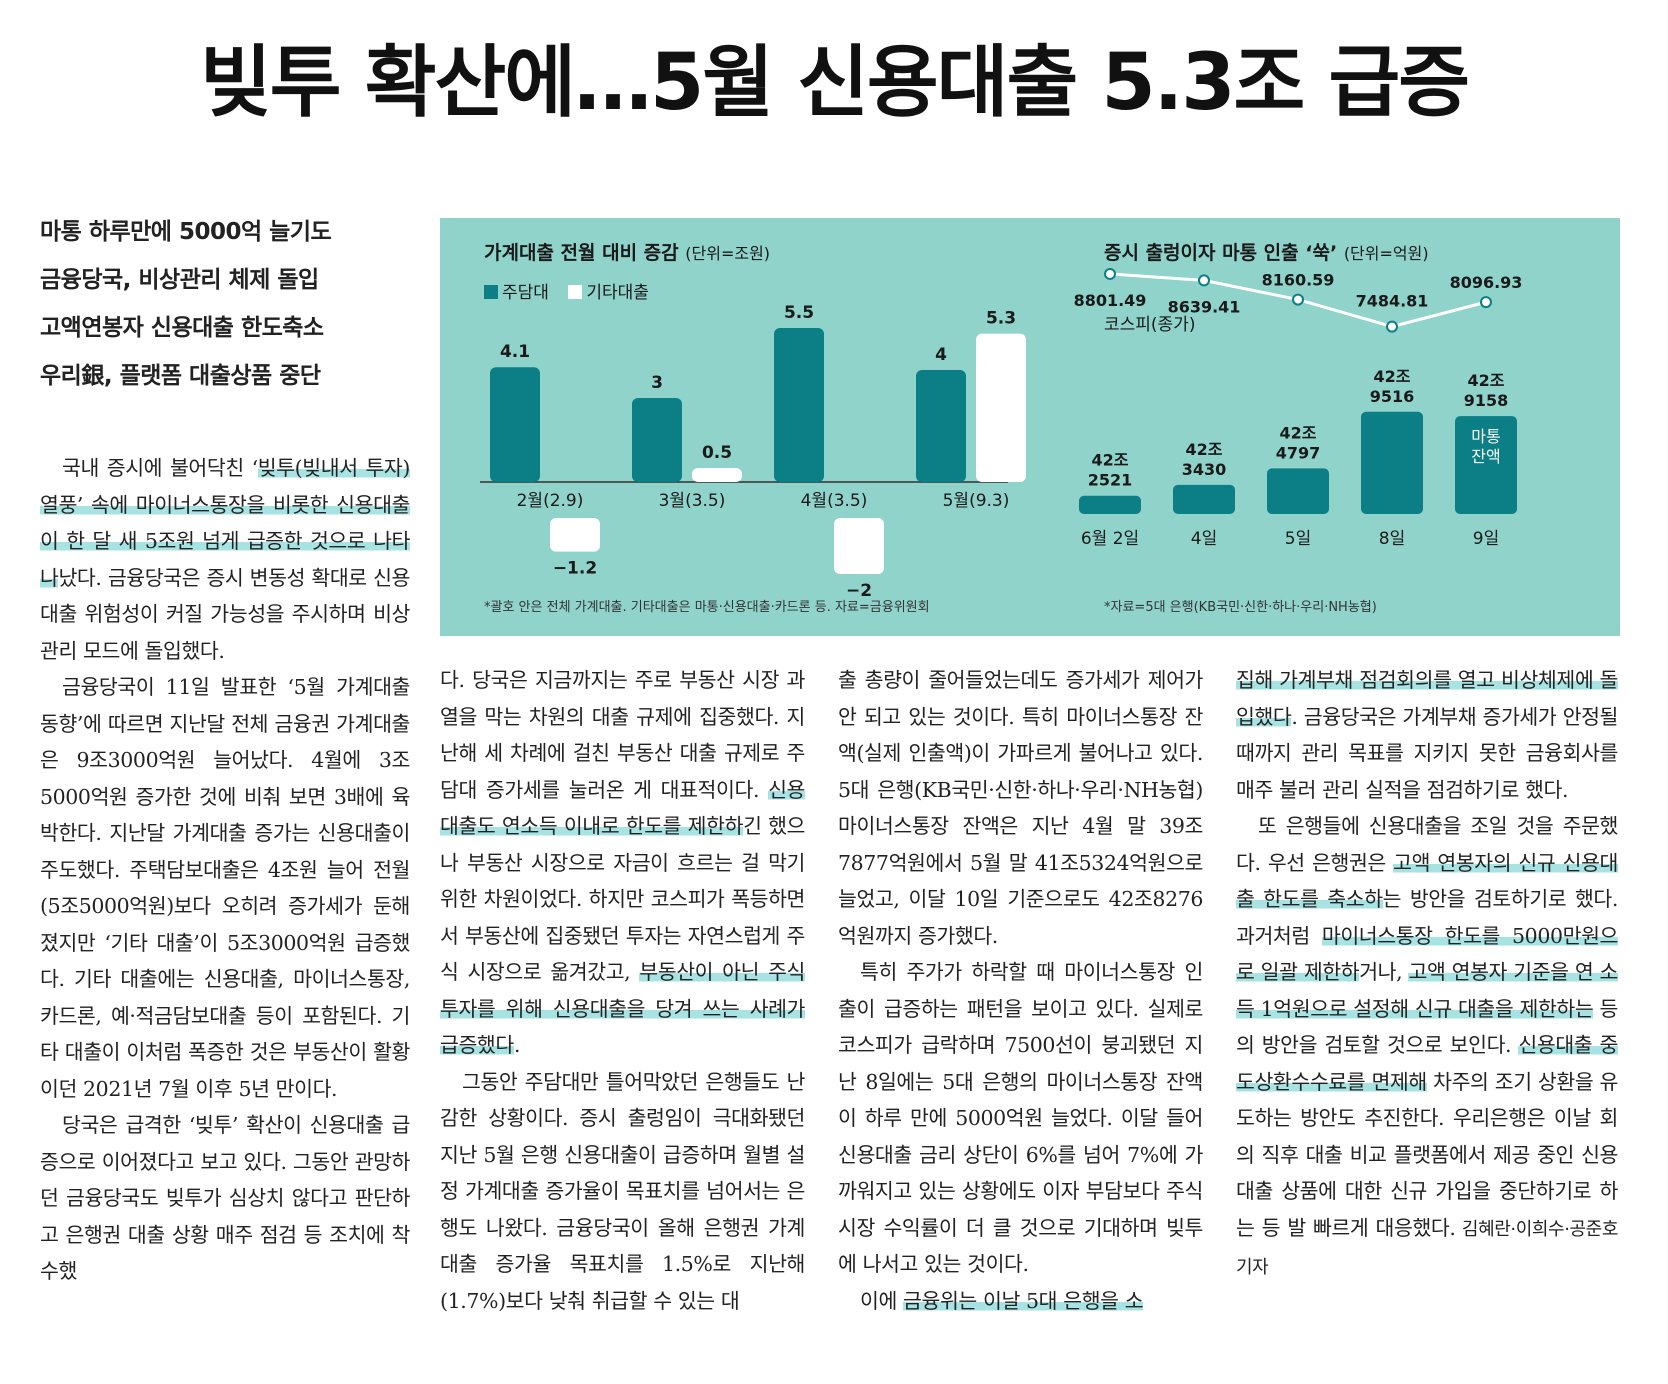 Image resolution: width=1668 pixels, height=1384 pixels. I want to click on text-run: 또 은행들에 신용대출을 조일 것을 주문했다. 우선 은행권은, so click(1427, 844).